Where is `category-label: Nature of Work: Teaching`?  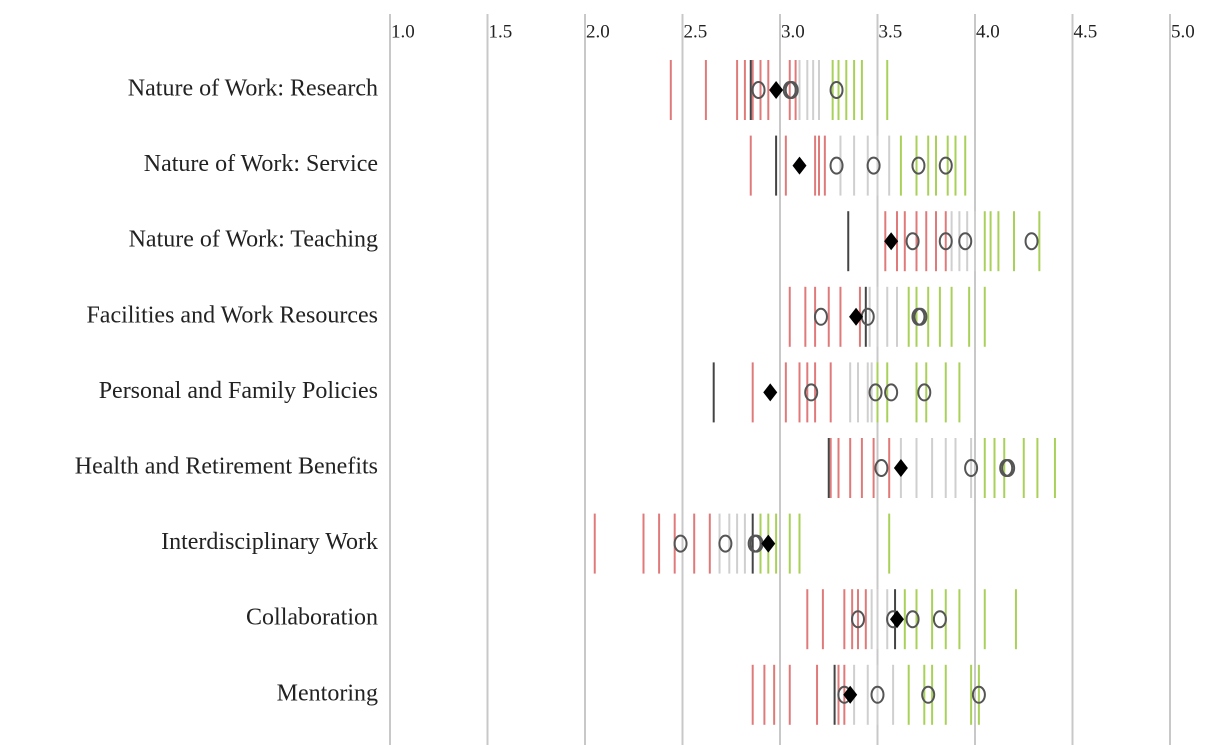
category-label: Nature of Work: Teaching is located at coordinates (253, 240).